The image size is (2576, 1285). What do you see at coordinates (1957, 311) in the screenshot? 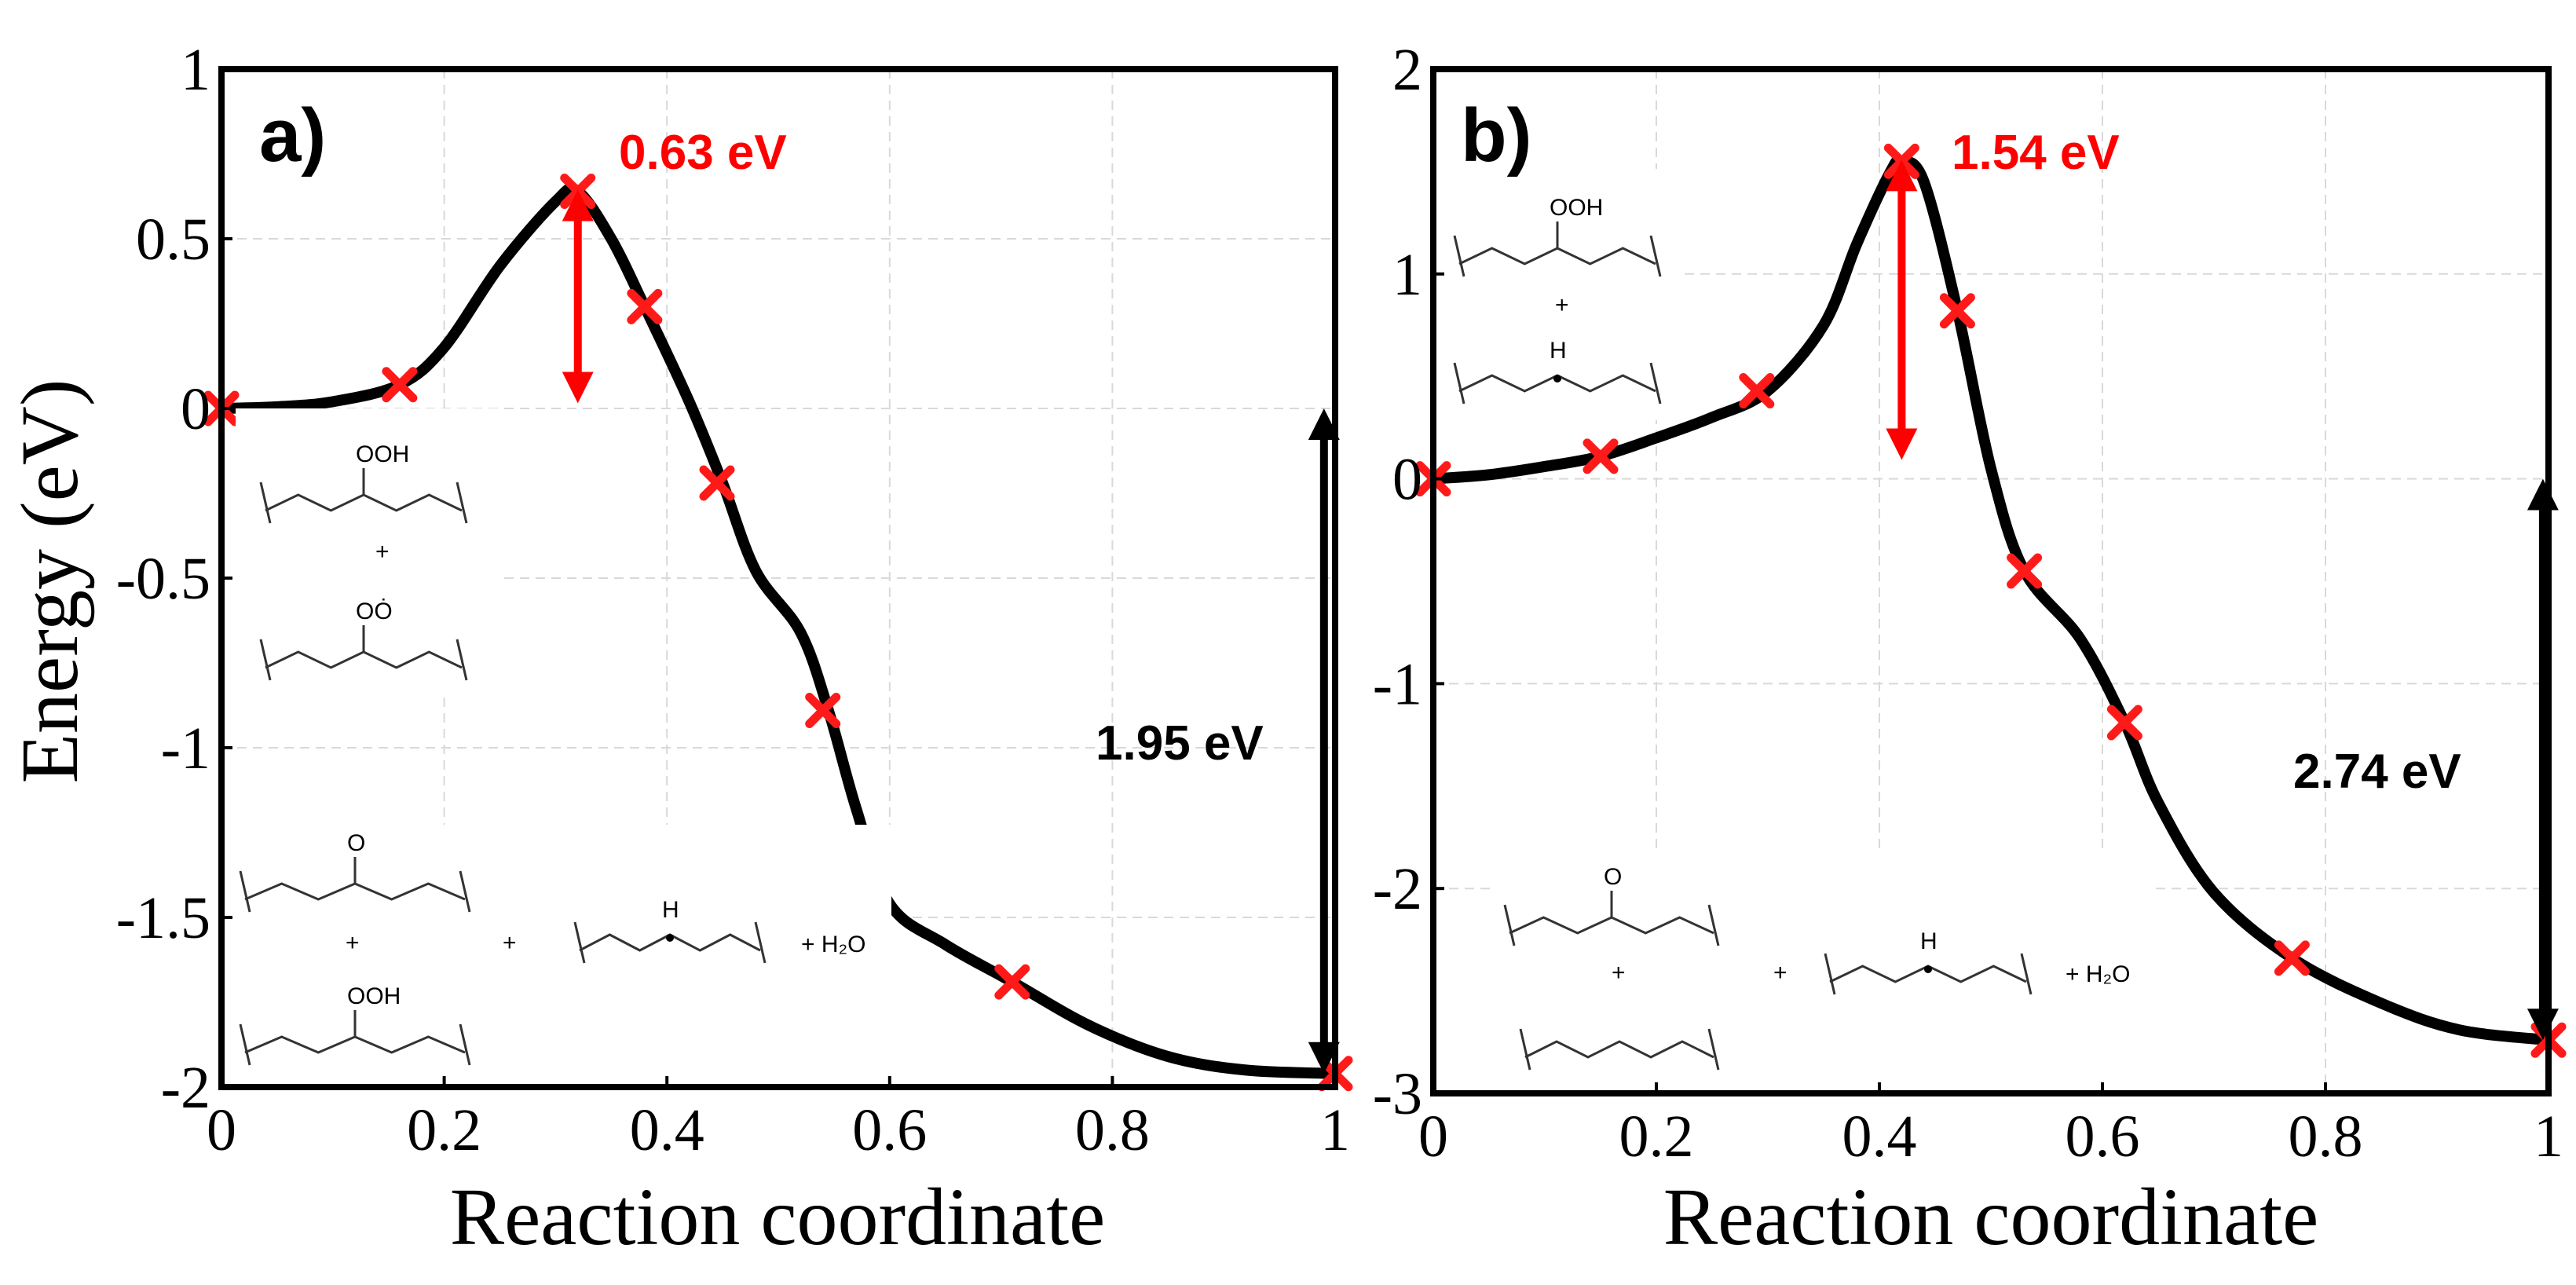
I see `panel-b-marker-4-stroke-b` at bounding box center [1957, 311].